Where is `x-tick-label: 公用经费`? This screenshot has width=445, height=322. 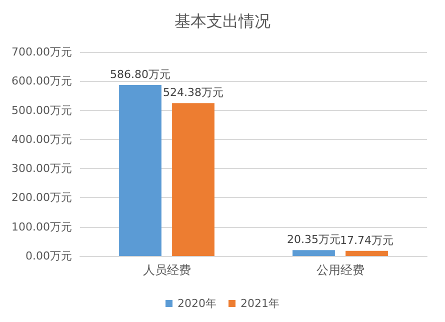 x-tick-label: 公用经费 is located at coordinates (340, 270).